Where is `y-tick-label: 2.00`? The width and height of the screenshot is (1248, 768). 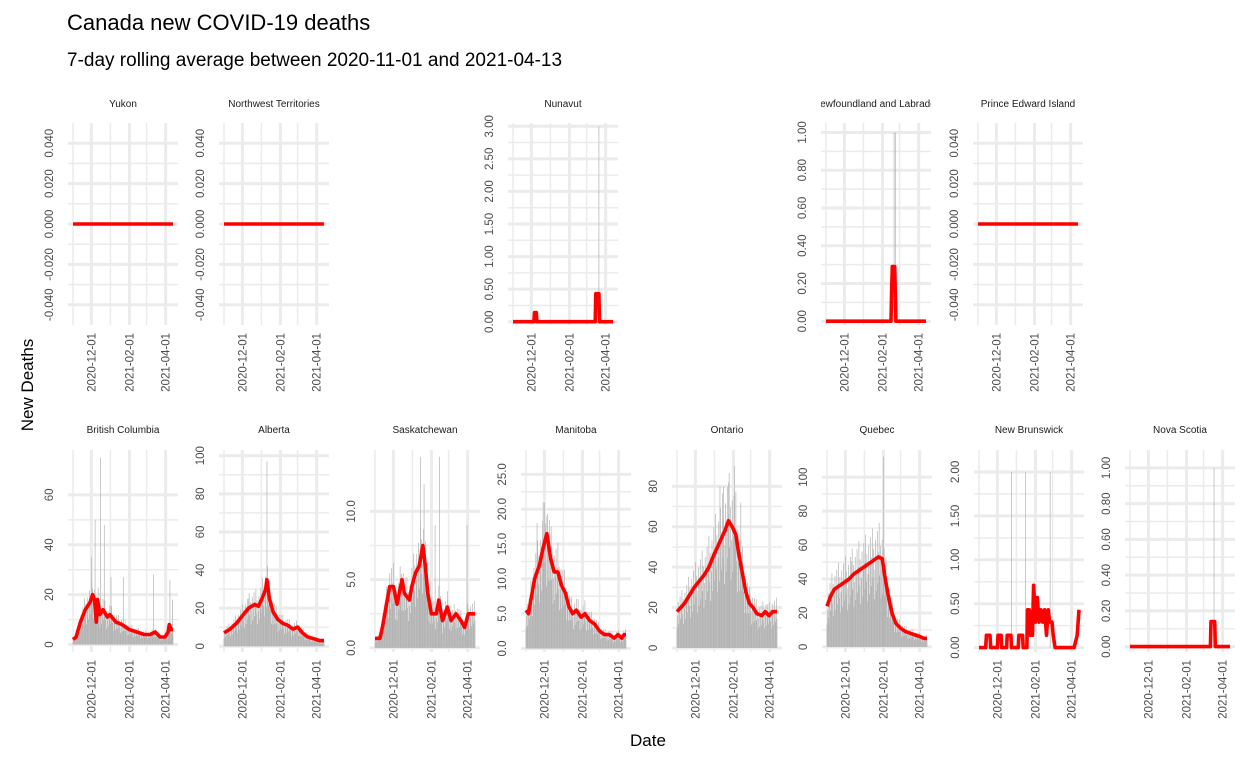
y-tick-label: 2.00 is located at coordinates (956, 472).